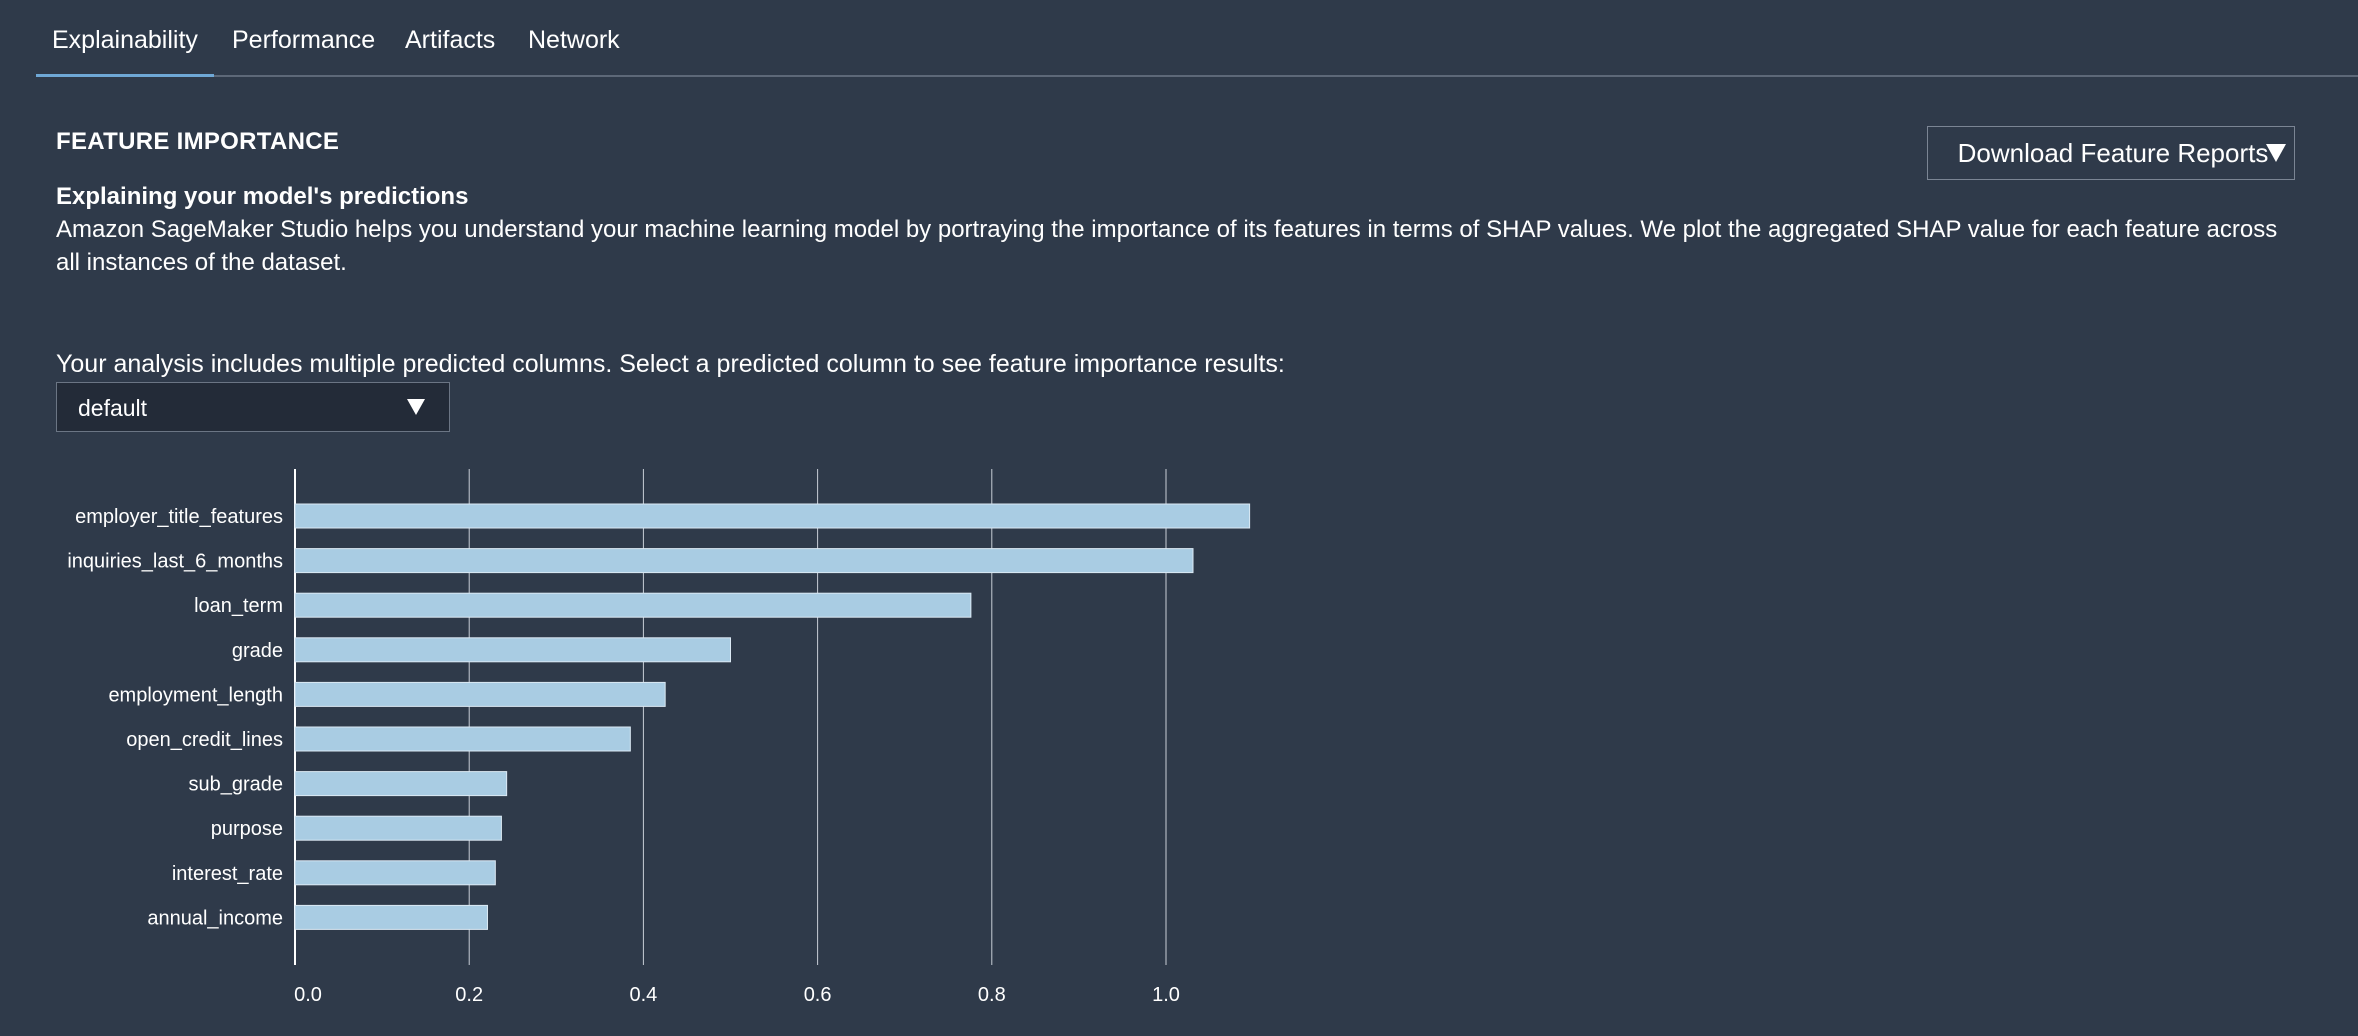 The width and height of the screenshot is (2358, 1036). What do you see at coordinates (204, 740) in the screenshot?
I see `category-label: open_credit_lines` at bounding box center [204, 740].